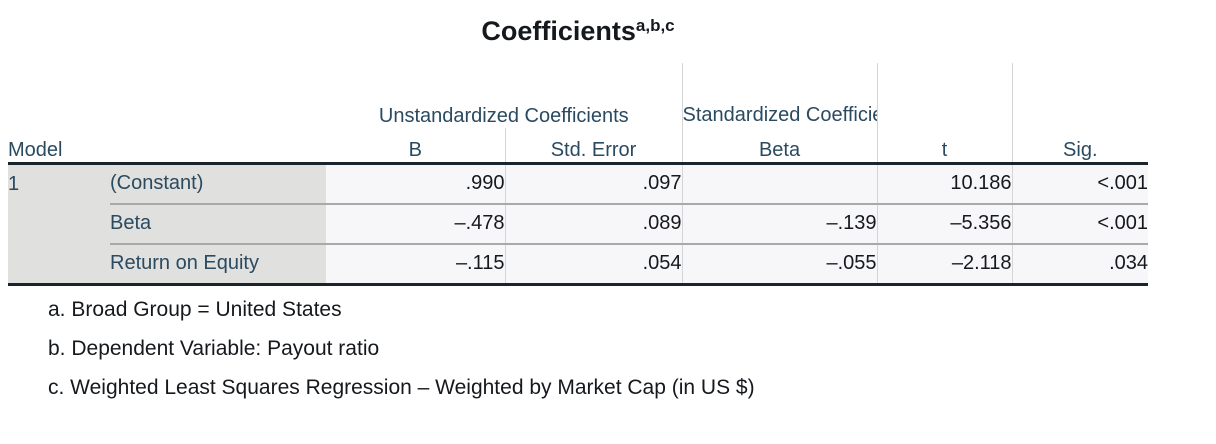 This screenshot has height=444, width=1216. What do you see at coordinates (558, 31) in the screenshot?
I see `table-title-text: Coefficients` at bounding box center [558, 31].